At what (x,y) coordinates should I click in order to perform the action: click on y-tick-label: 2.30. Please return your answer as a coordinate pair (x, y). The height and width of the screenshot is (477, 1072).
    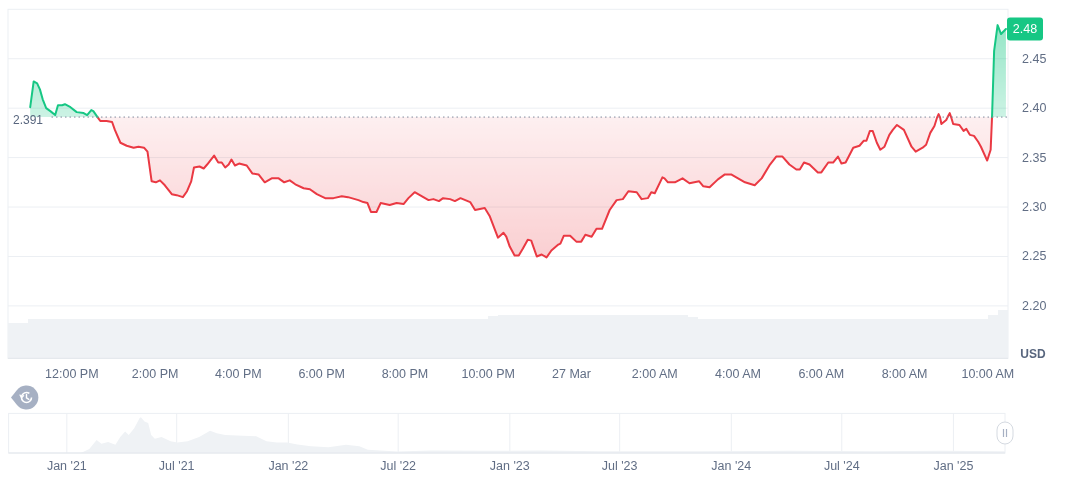
    Looking at the image, I should click on (1034, 207).